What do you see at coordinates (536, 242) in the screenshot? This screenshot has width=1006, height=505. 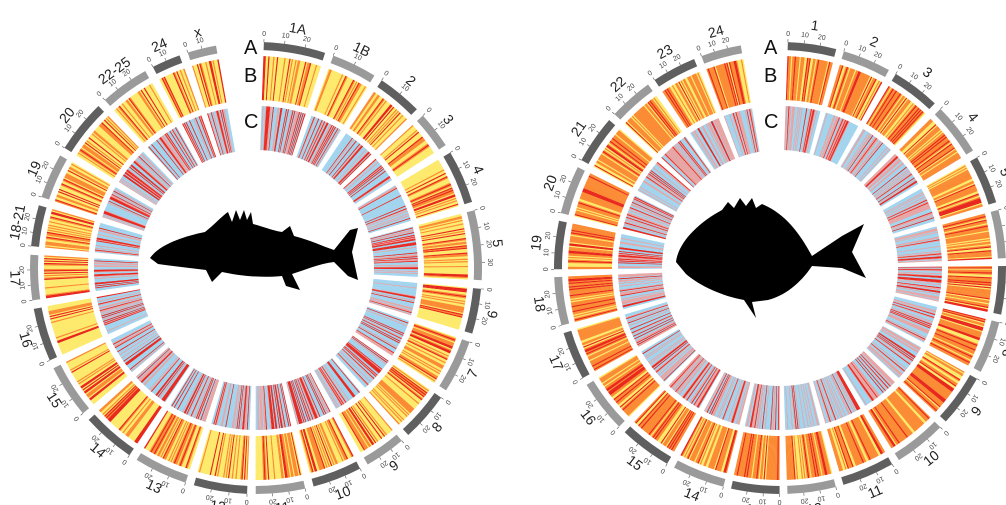 I see `chromosome-label: 19` at bounding box center [536, 242].